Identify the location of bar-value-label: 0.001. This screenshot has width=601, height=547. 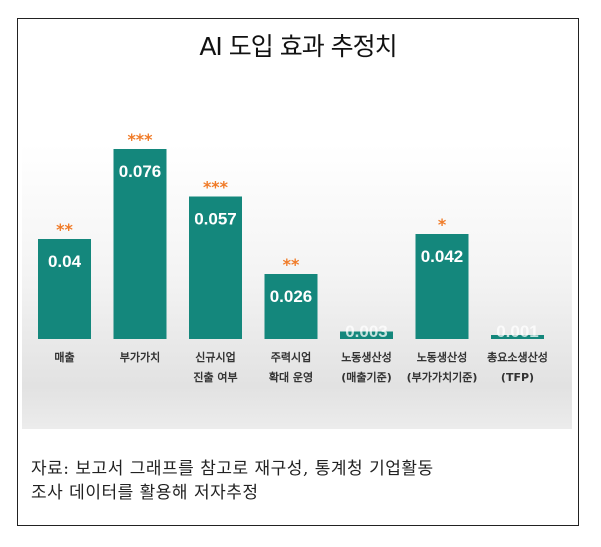
(517, 331).